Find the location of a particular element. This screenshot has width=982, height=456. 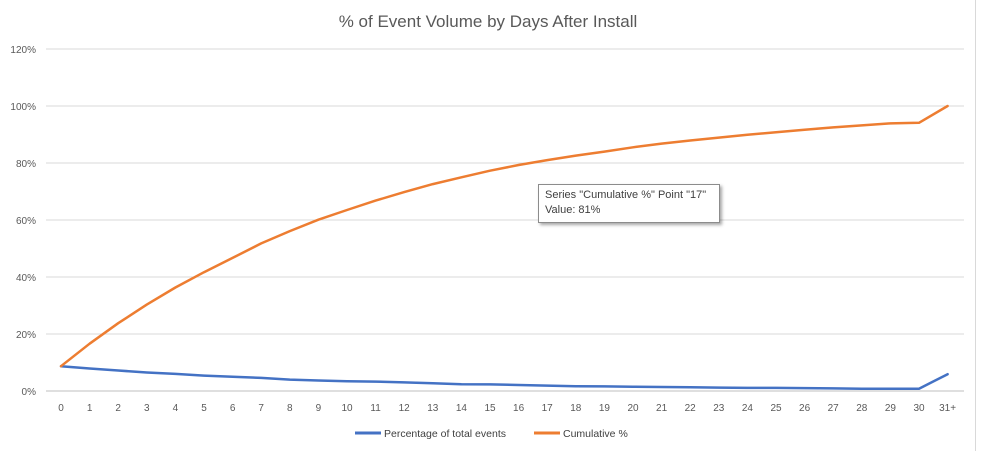

x-tick-label: 31+ is located at coordinates (947, 408).